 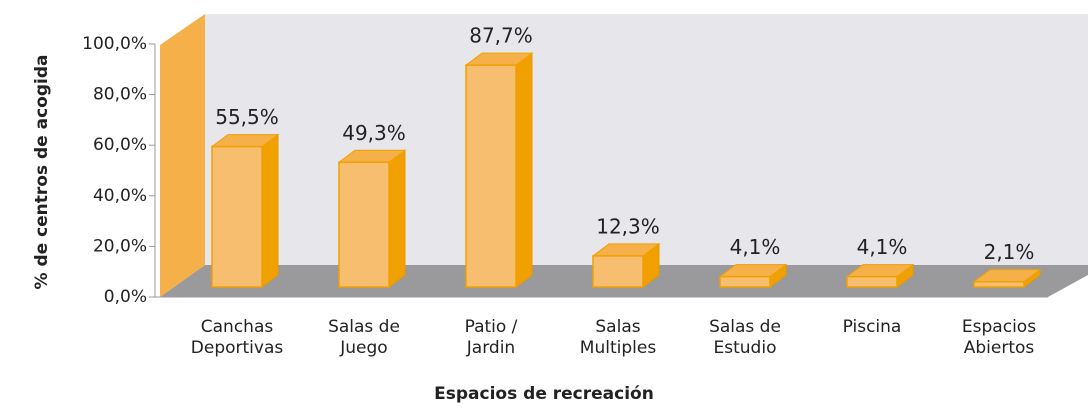 What do you see at coordinates (120, 145) in the screenshot?
I see `y-tick-label: 60,0%` at bounding box center [120, 145].